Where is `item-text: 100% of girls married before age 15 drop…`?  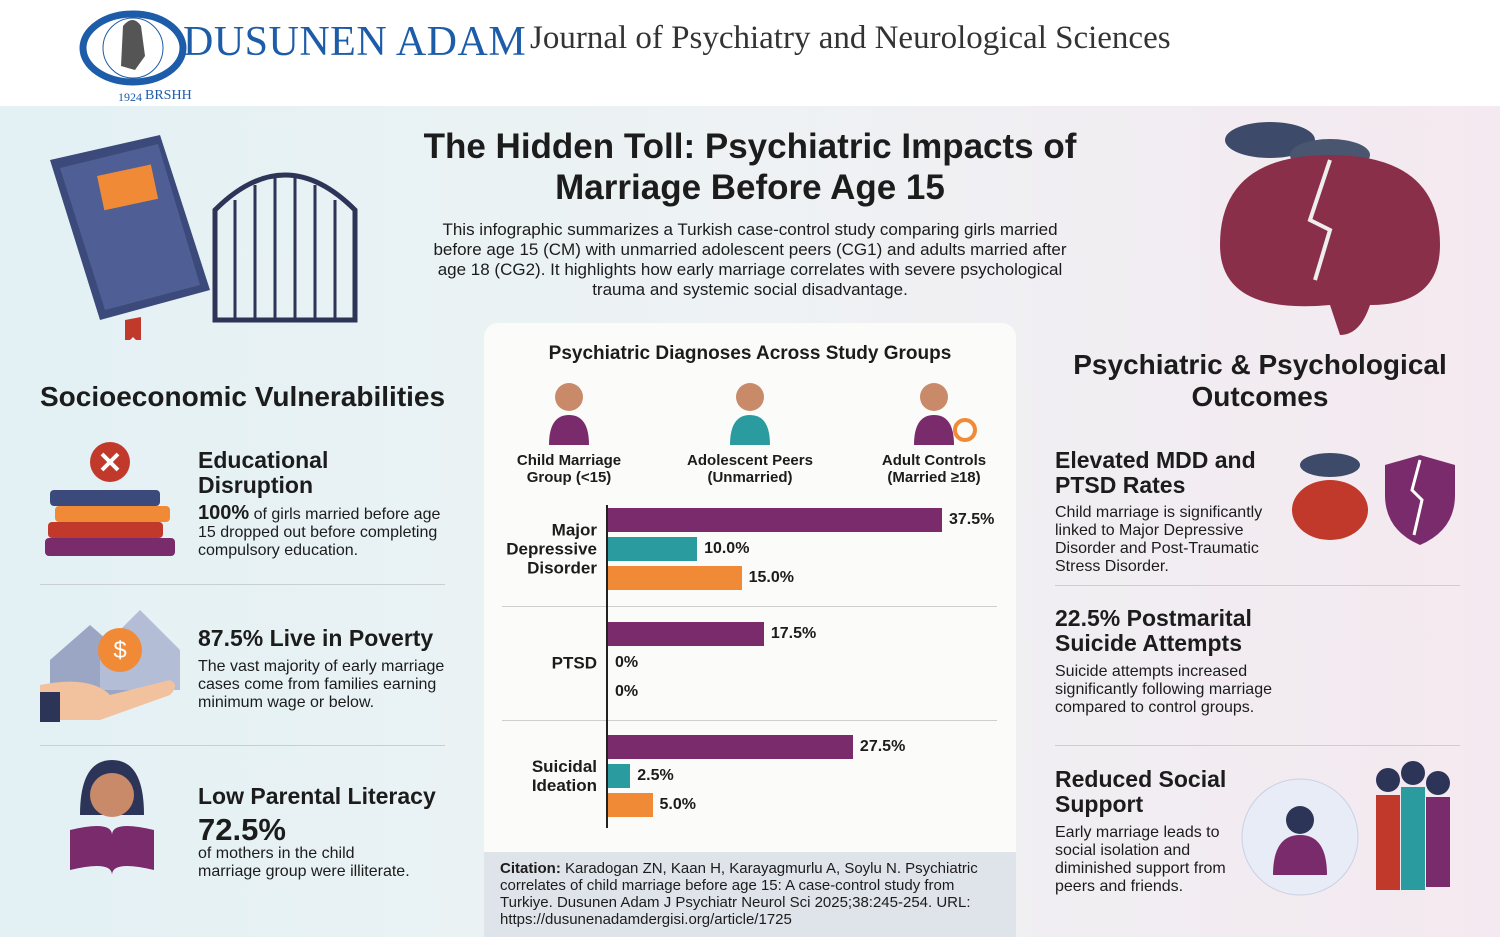 item-text: 100% of girls married before age 15 drop… is located at coordinates (325, 531).